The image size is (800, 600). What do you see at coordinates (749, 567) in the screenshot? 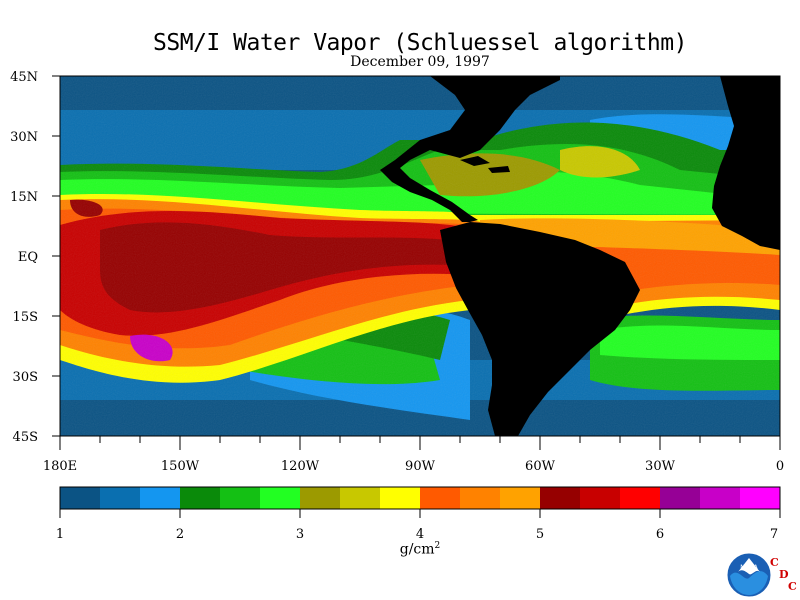
I see `logo-text: NOAA` at bounding box center [749, 567].